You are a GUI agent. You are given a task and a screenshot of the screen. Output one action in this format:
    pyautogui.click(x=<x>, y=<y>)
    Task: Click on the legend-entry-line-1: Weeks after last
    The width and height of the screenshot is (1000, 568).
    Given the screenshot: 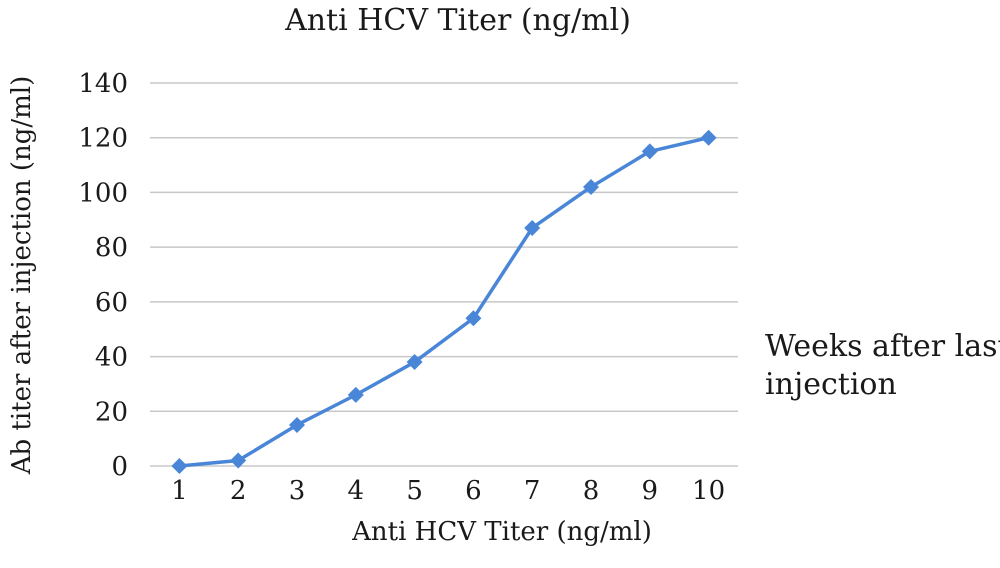 What is the action you would take?
    pyautogui.click(x=882, y=346)
    